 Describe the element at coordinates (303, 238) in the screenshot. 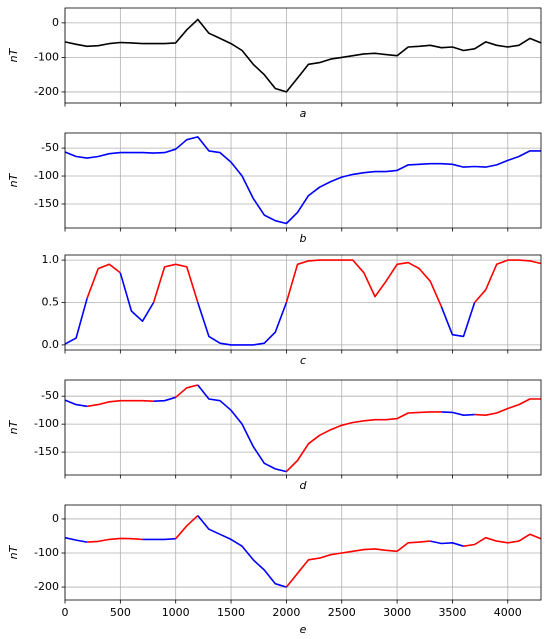

I see `x-axis-label: b` at that location.